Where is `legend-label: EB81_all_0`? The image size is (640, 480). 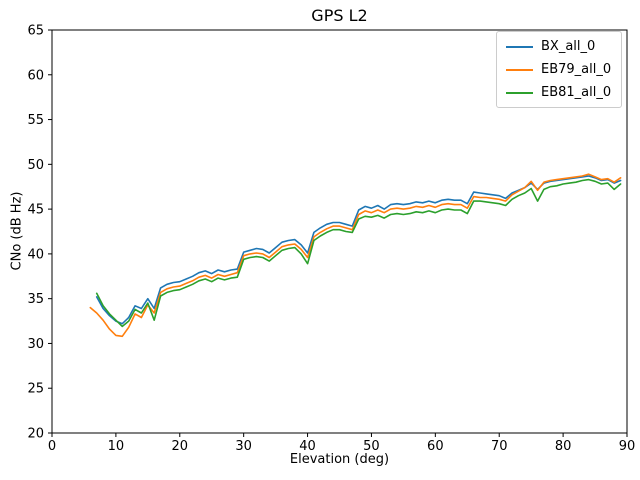
legend-label: EB81_all_0 is located at coordinates (576, 92).